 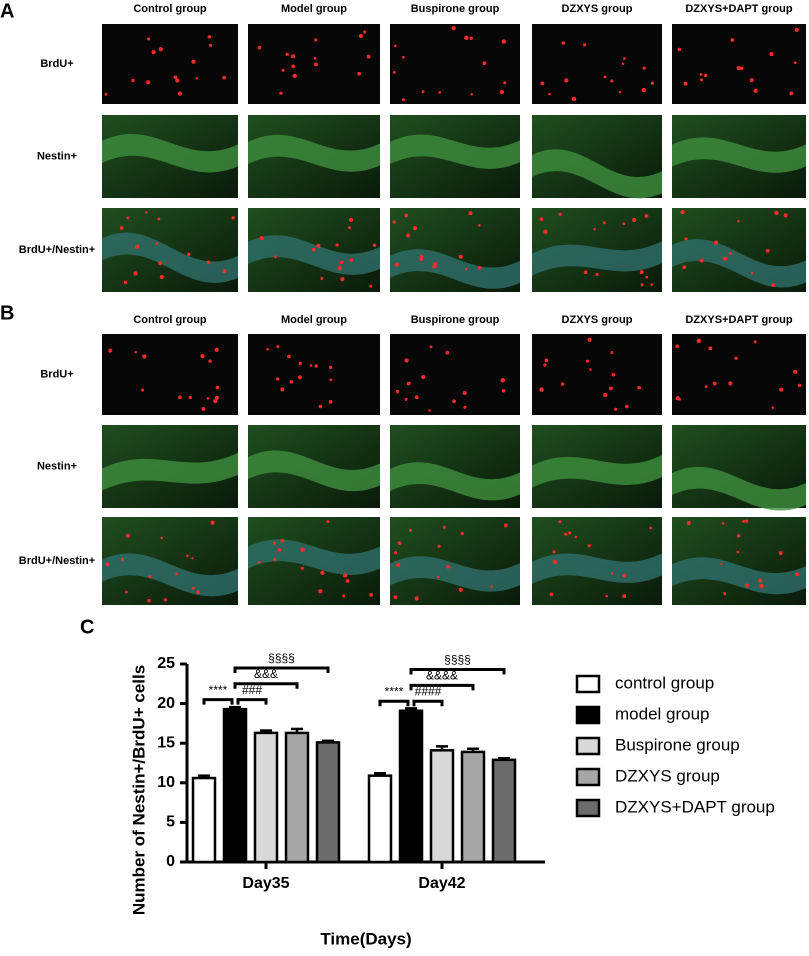 What do you see at coordinates (662, 713) in the screenshot?
I see `legend-label: model group` at bounding box center [662, 713].